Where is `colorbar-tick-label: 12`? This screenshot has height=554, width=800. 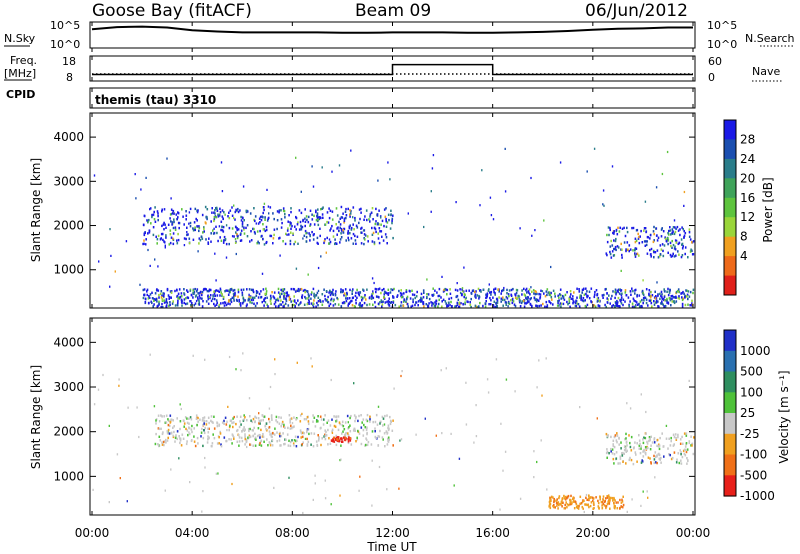 colorbar-tick-label: 12 is located at coordinates (747, 217).